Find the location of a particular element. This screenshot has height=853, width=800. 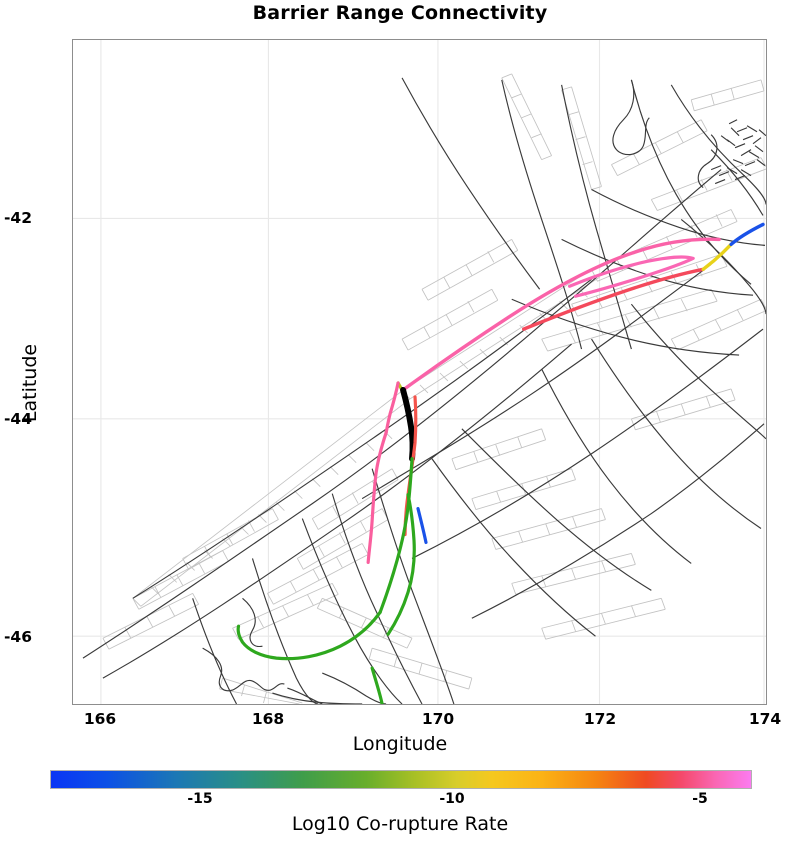

path-alpine-fault-north is located at coordinates (561, 314).